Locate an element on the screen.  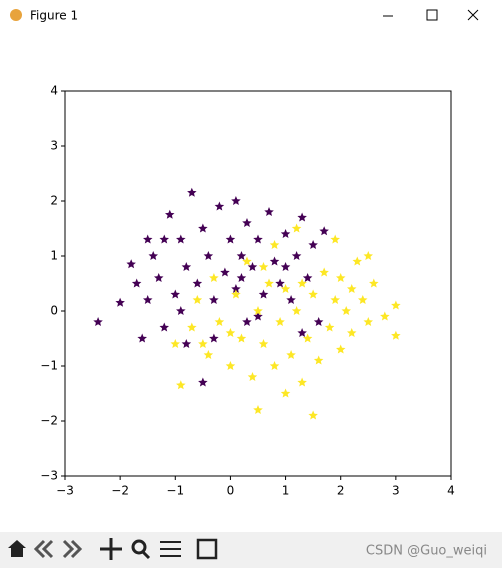
x-tick-label: 4 is located at coordinates (451, 491).